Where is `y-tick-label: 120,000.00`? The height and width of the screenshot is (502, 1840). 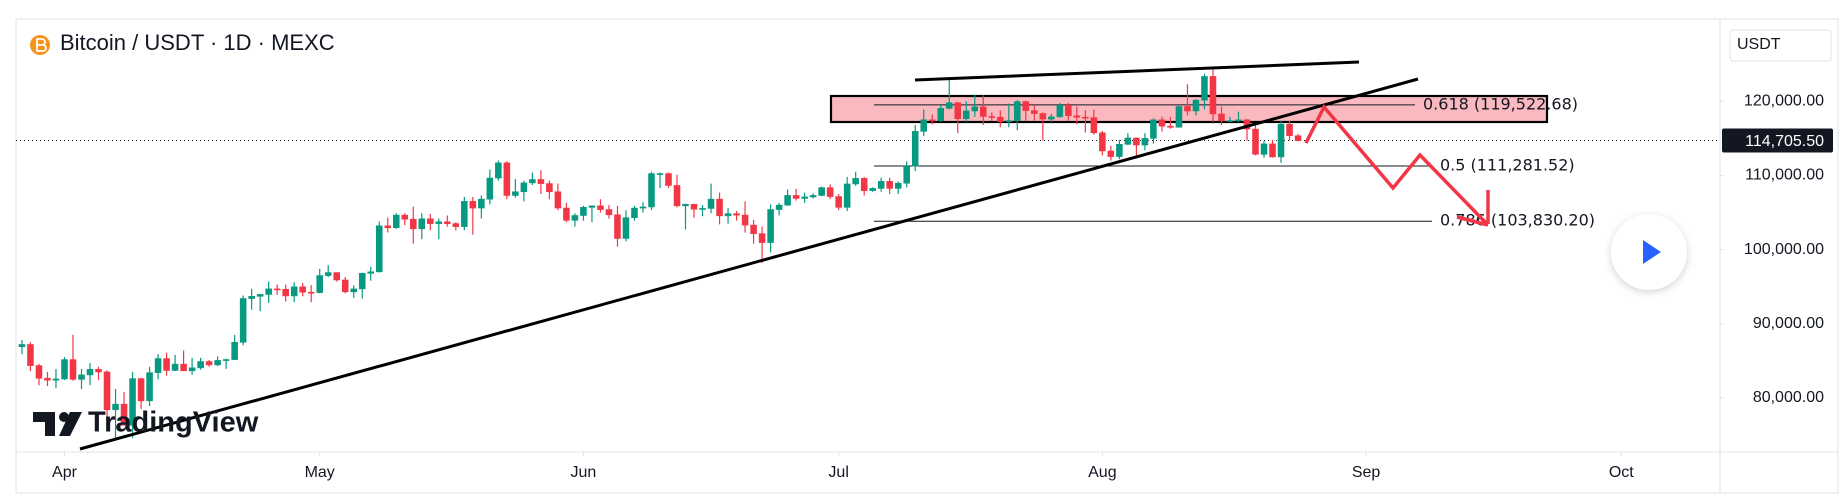
y-tick-label: 120,000.00 is located at coordinates (1784, 101).